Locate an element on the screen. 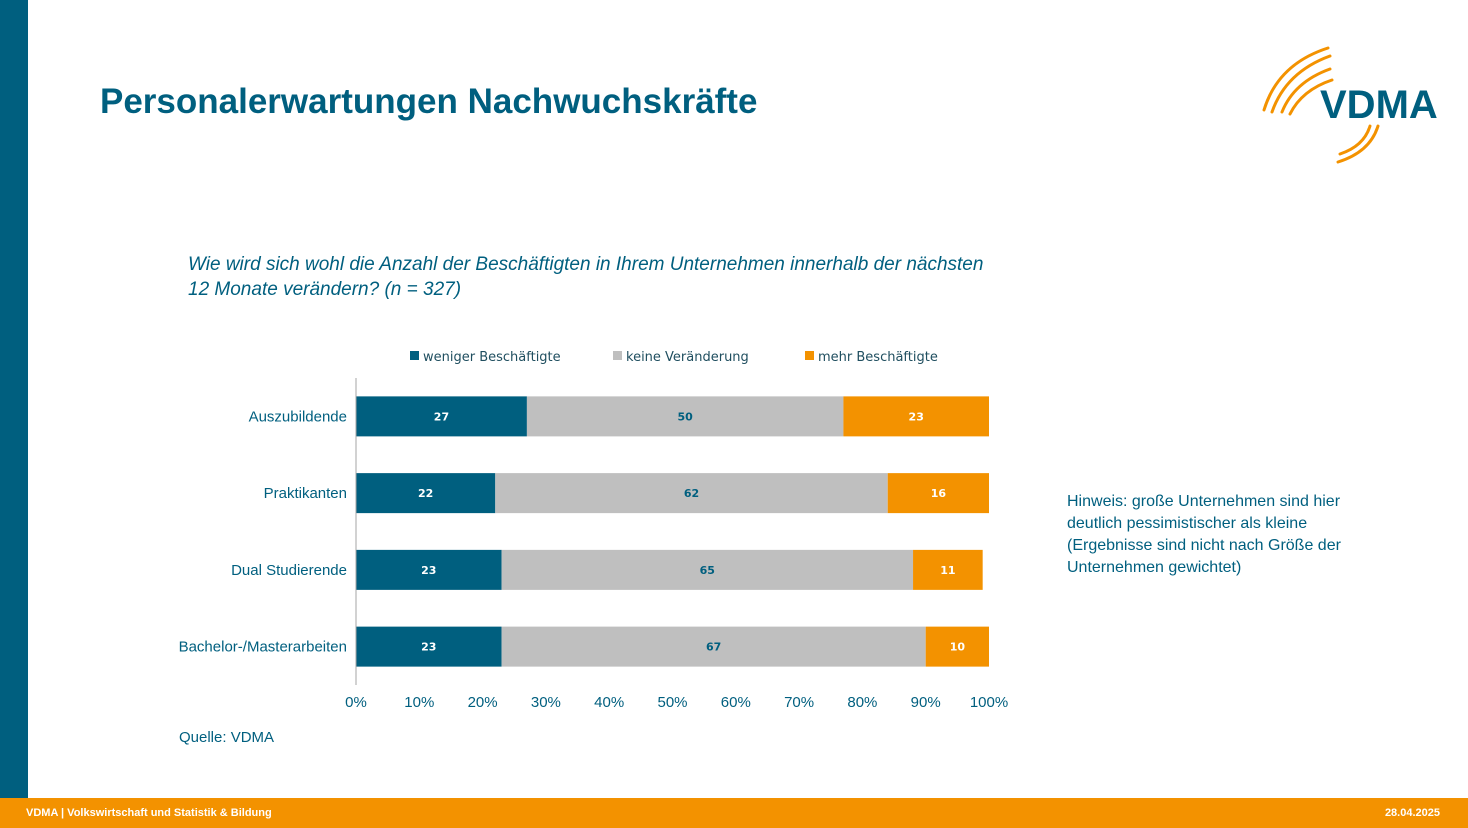 This screenshot has height=828, width=1468. data-label: 65 is located at coordinates (707, 570).